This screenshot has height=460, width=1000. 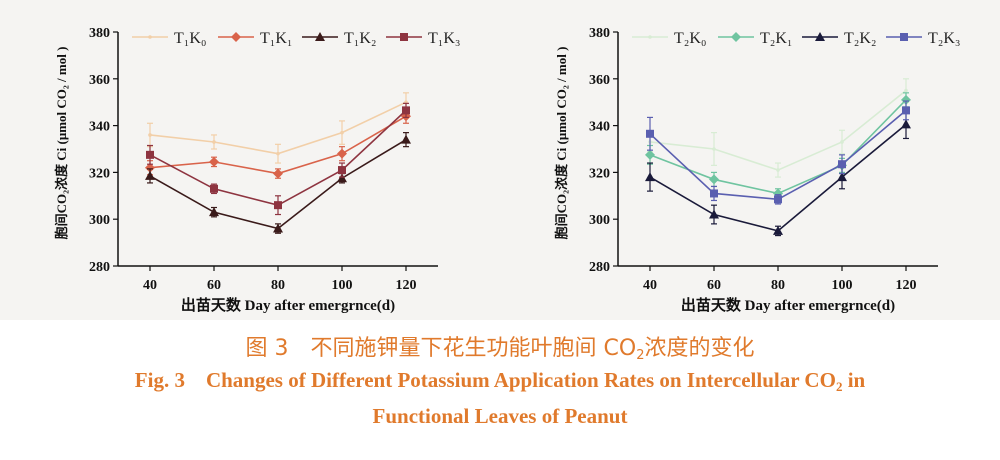 What do you see at coordinates (276, 38) in the screenshot?
I see `legend-label: T₁K₁` at bounding box center [276, 38].